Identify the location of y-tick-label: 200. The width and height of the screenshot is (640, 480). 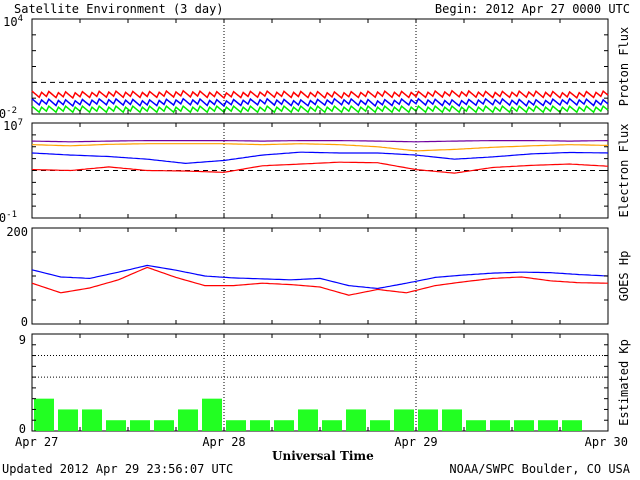
(17, 232).